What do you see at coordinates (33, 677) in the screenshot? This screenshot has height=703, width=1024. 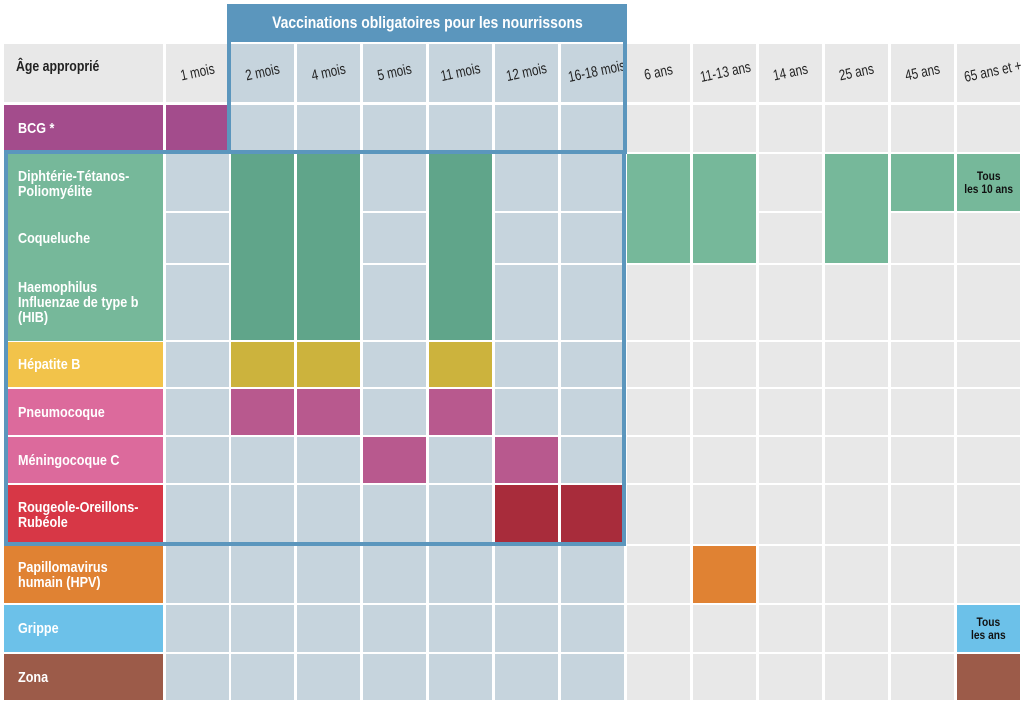 I see `row-label-text: Zona` at bounding box center [33, 677].